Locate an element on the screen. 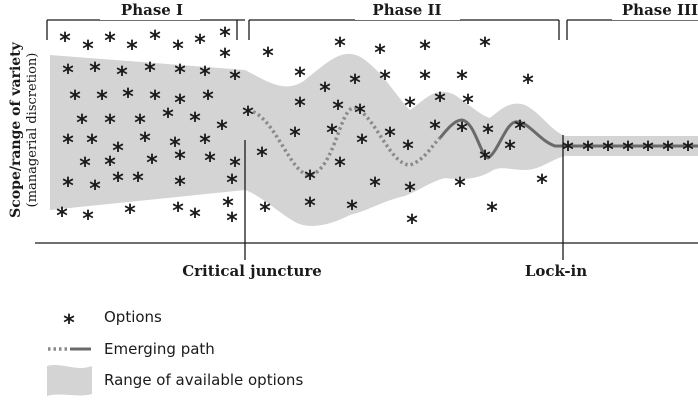  emerging-path-dotted is located at coordinates (344, 141).